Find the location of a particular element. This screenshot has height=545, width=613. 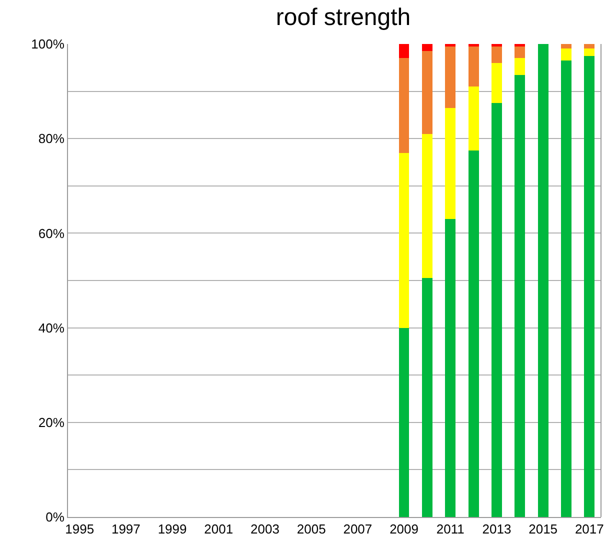

y-tick-label: 100% is located at coordinates (48, 44).